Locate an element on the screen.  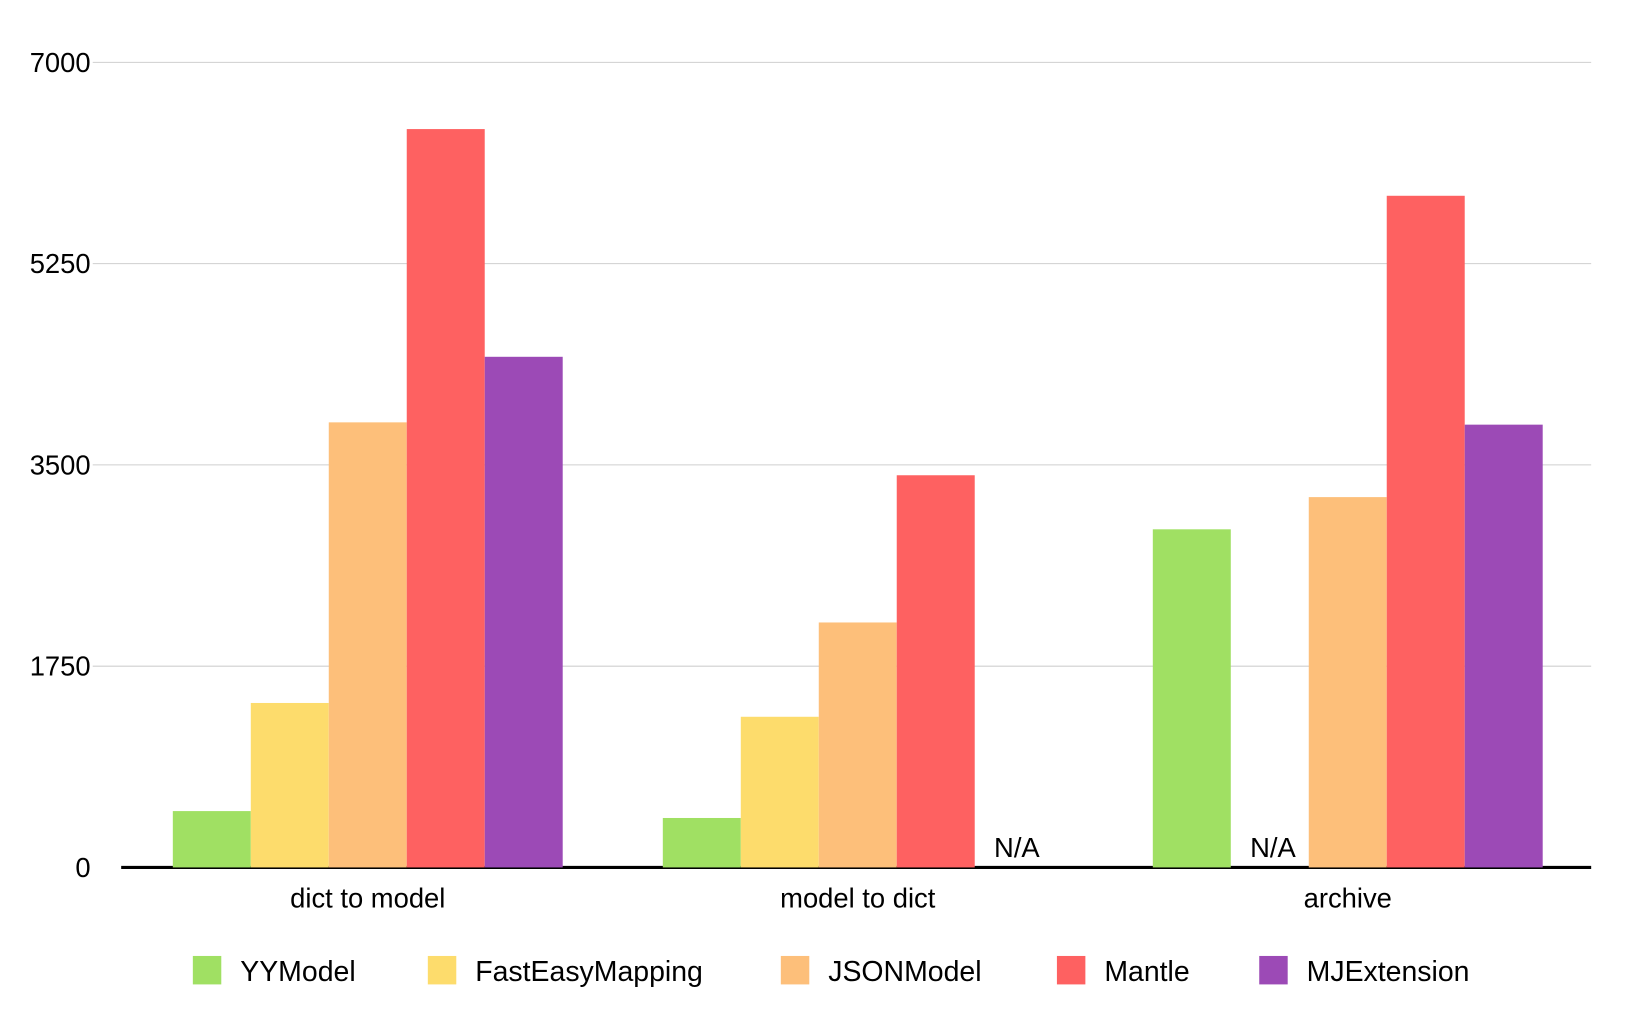
y-tick-label: 7000 is located at coordinates (60, 62).